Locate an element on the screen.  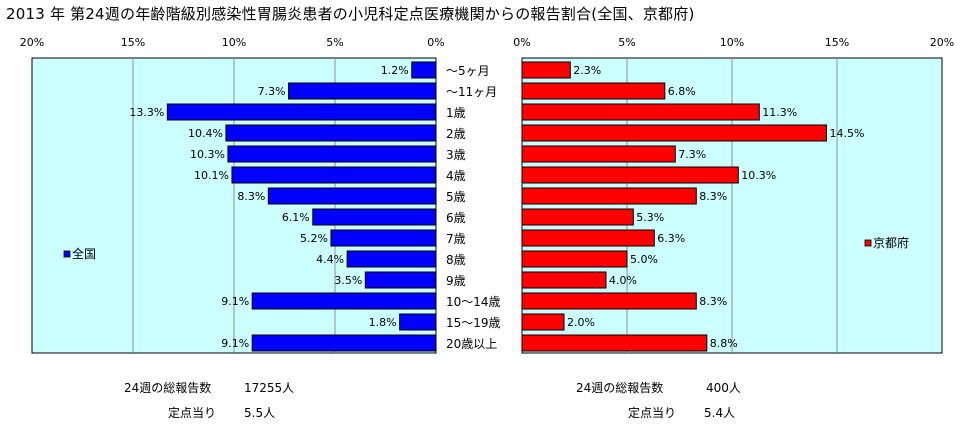
data-label-national: 13.3% is located at coordinates (146, 112).